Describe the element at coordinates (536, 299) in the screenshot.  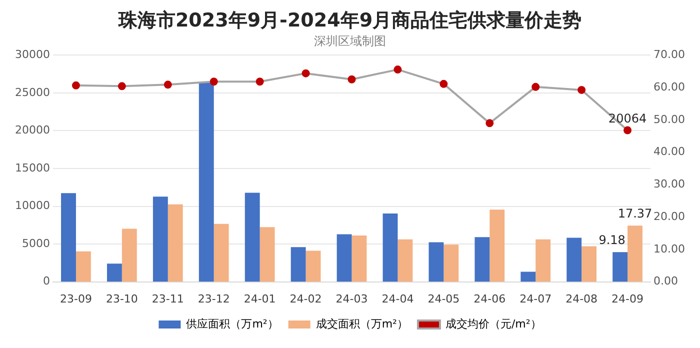
I see `x-tick-label: 24-07` at that location.